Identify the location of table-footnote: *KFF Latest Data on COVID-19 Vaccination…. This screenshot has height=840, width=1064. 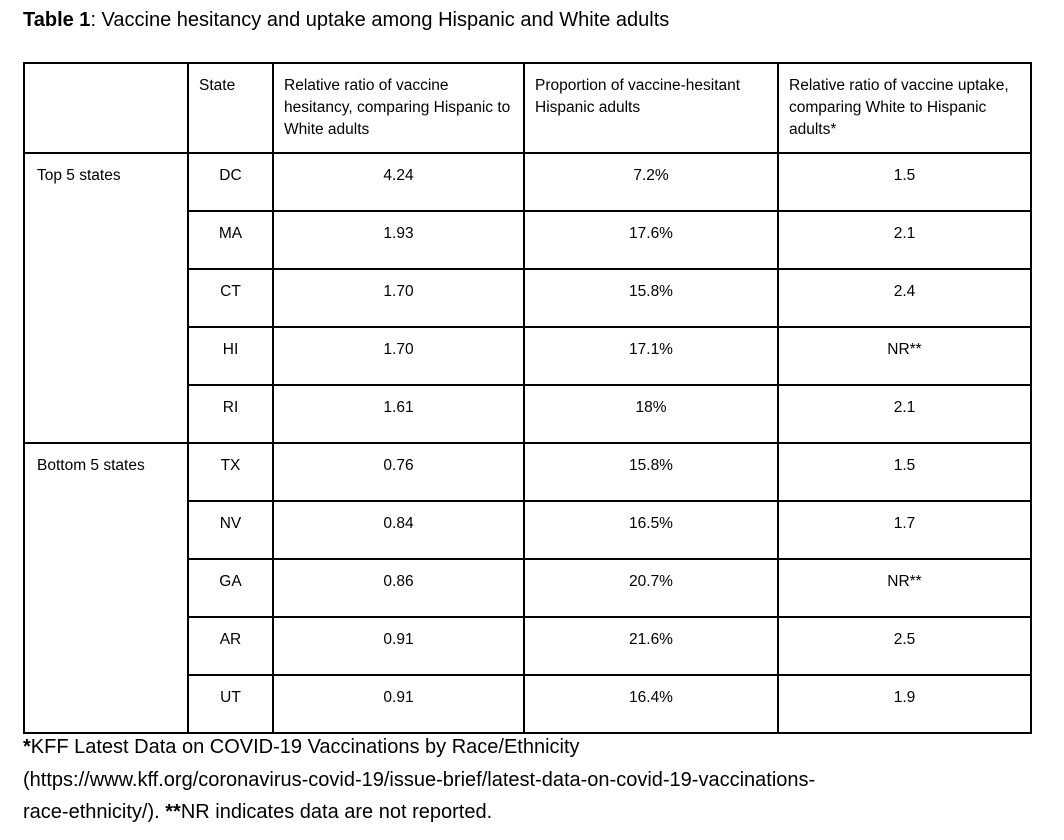
(419, 780).